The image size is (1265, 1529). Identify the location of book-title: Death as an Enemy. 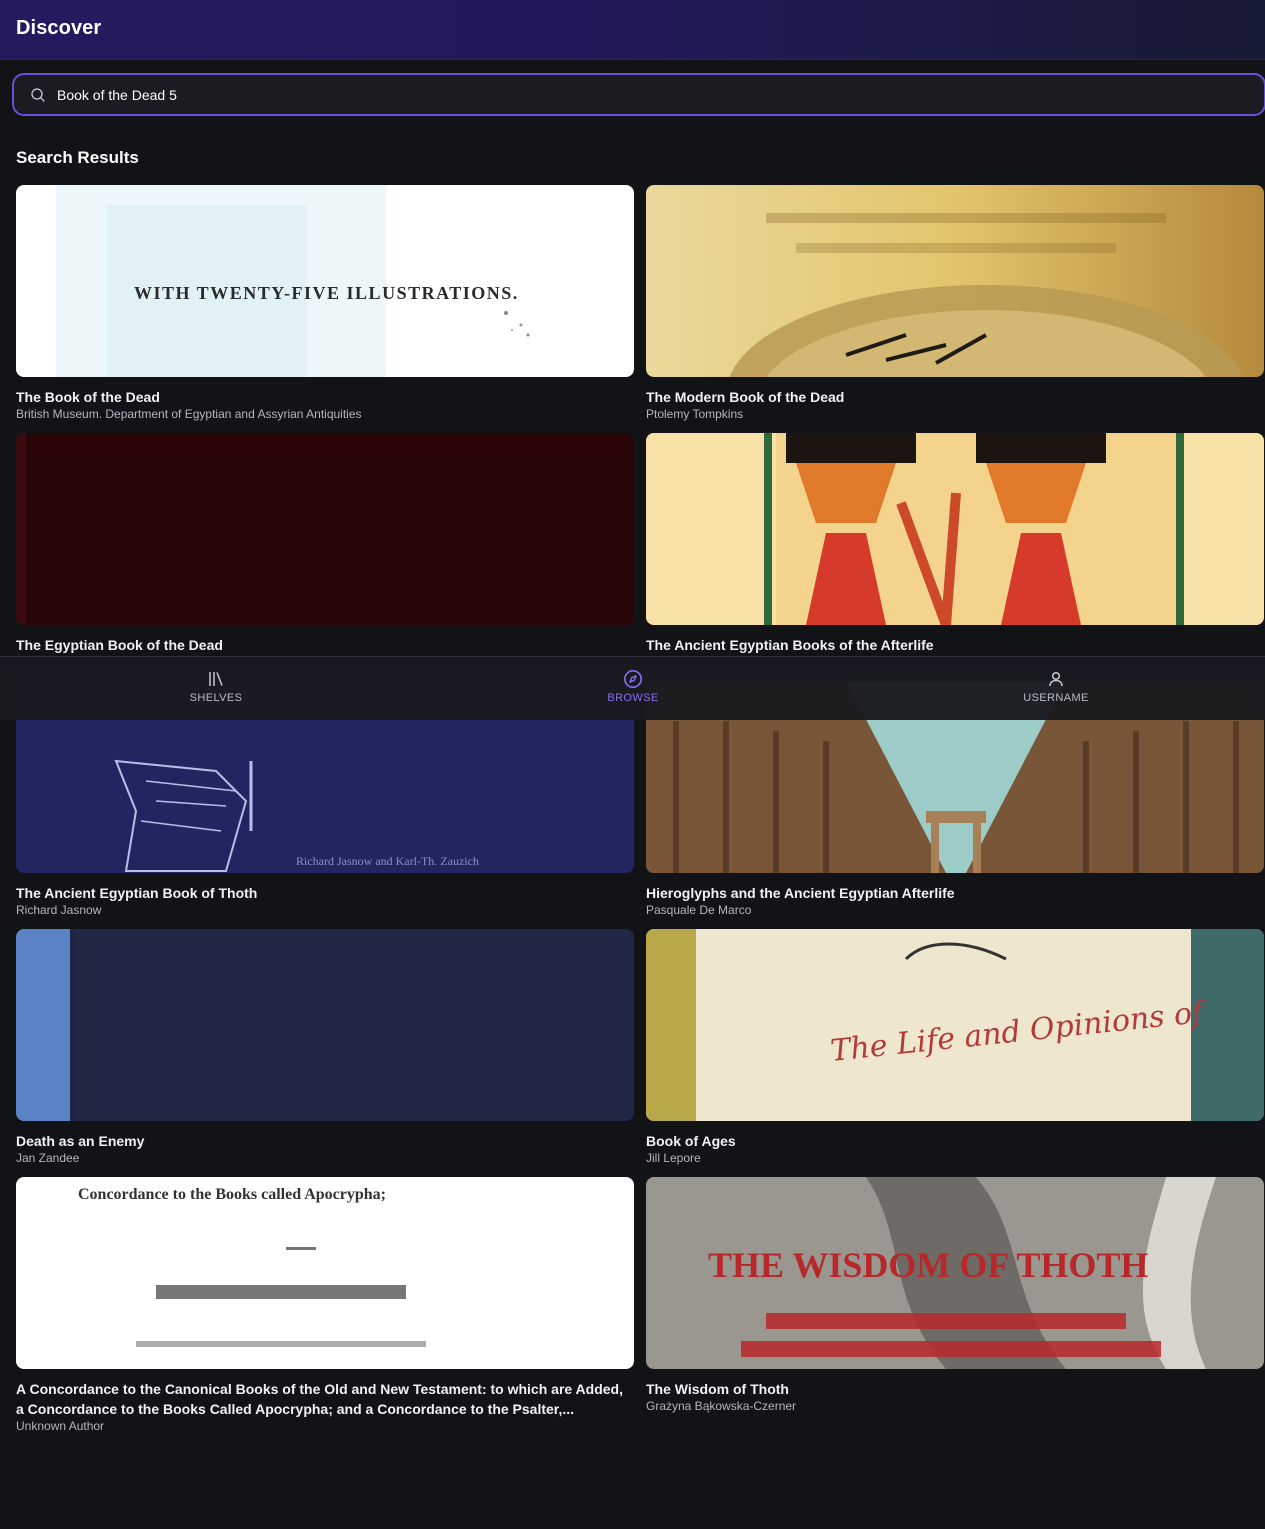
(80, 1141).